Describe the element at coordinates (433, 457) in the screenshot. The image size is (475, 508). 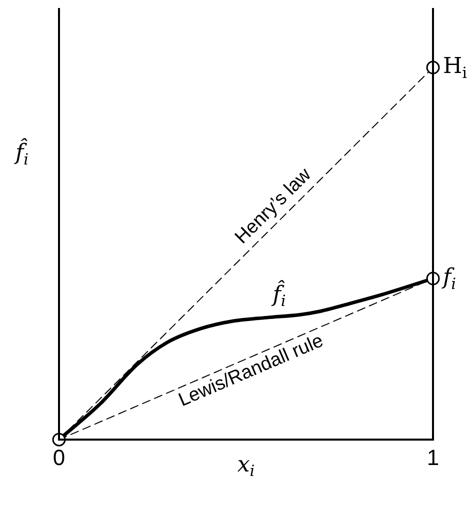
I see `x-tick-label: 1` at that location.